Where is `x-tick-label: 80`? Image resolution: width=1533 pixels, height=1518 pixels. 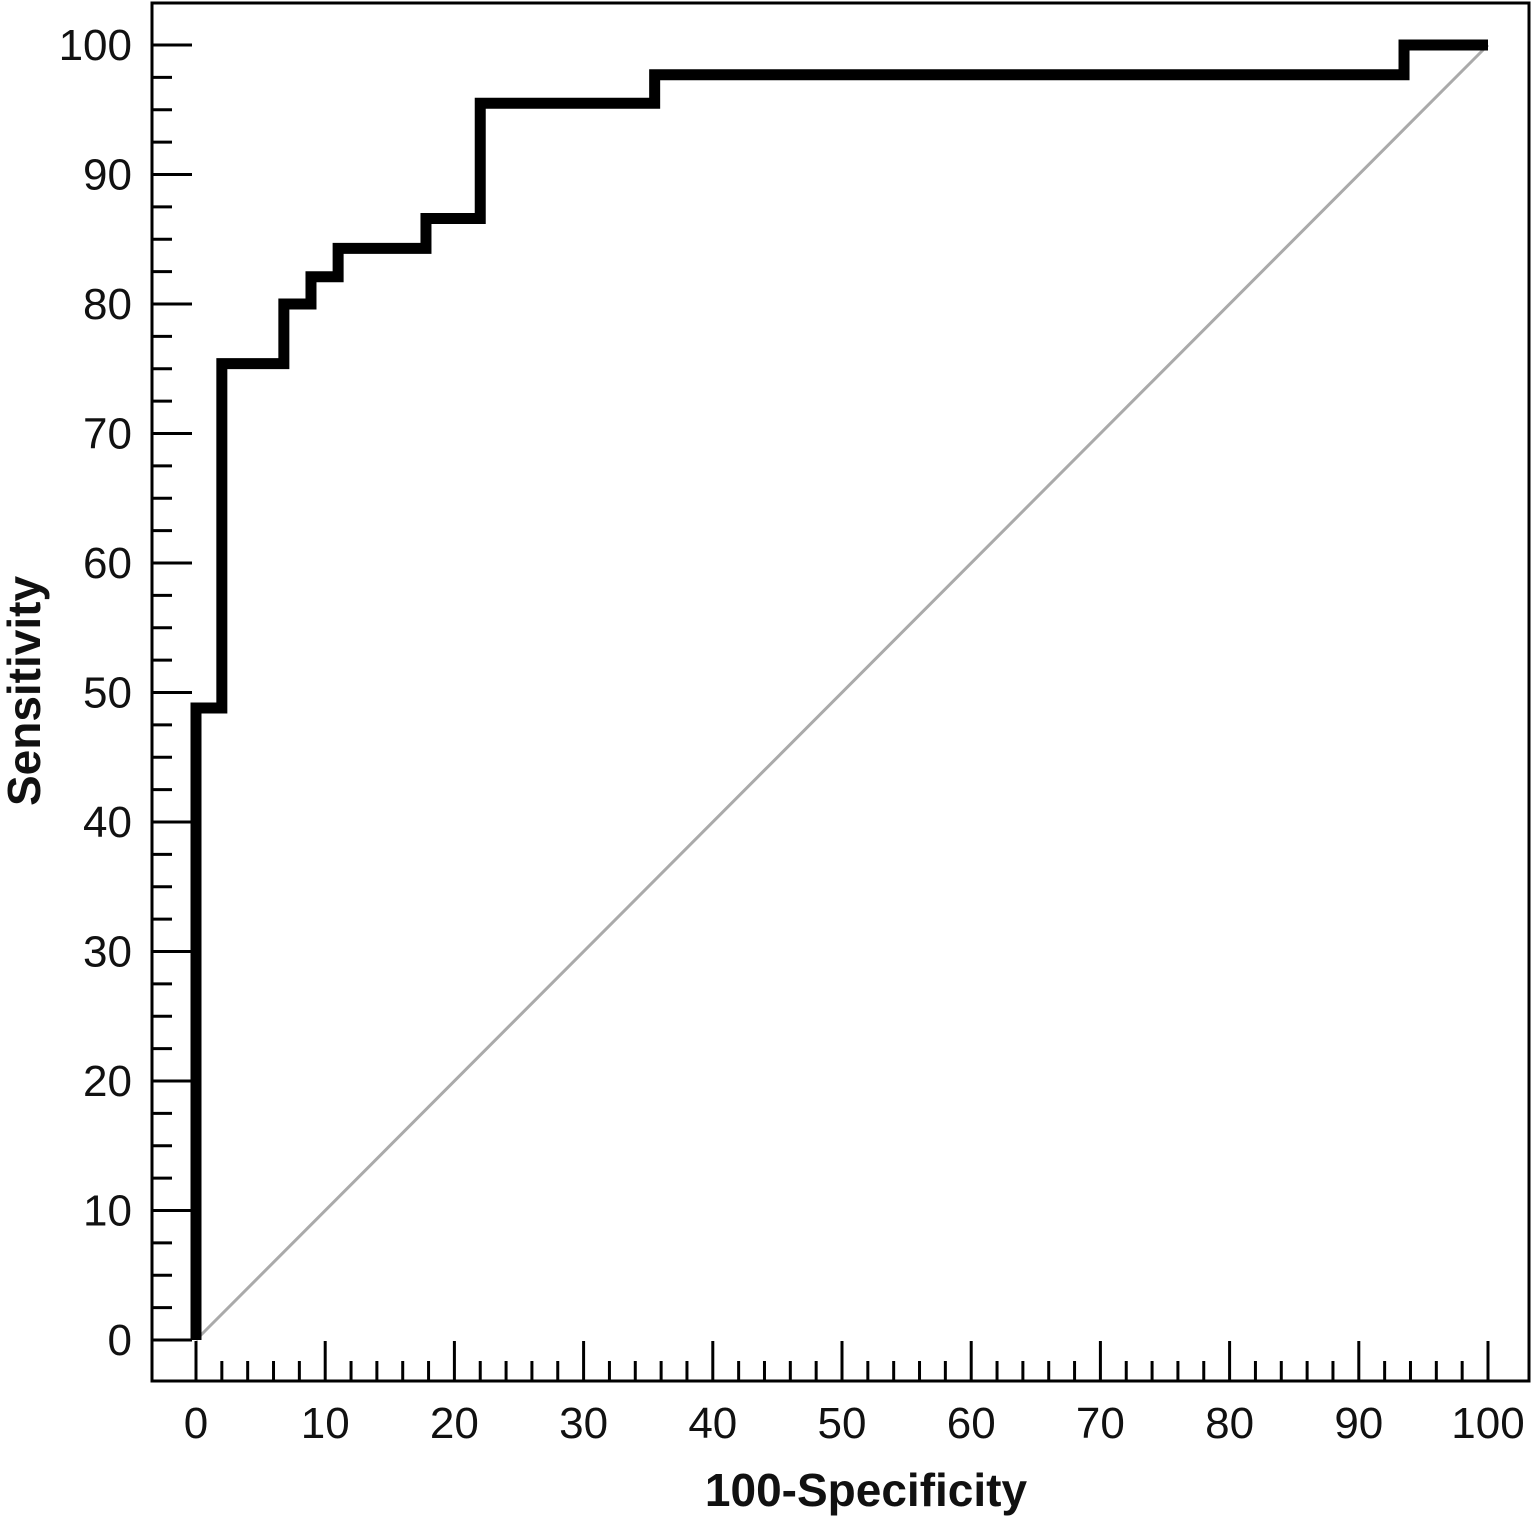 x-tick-label: 80 is located at coordinates (1229, 1423).